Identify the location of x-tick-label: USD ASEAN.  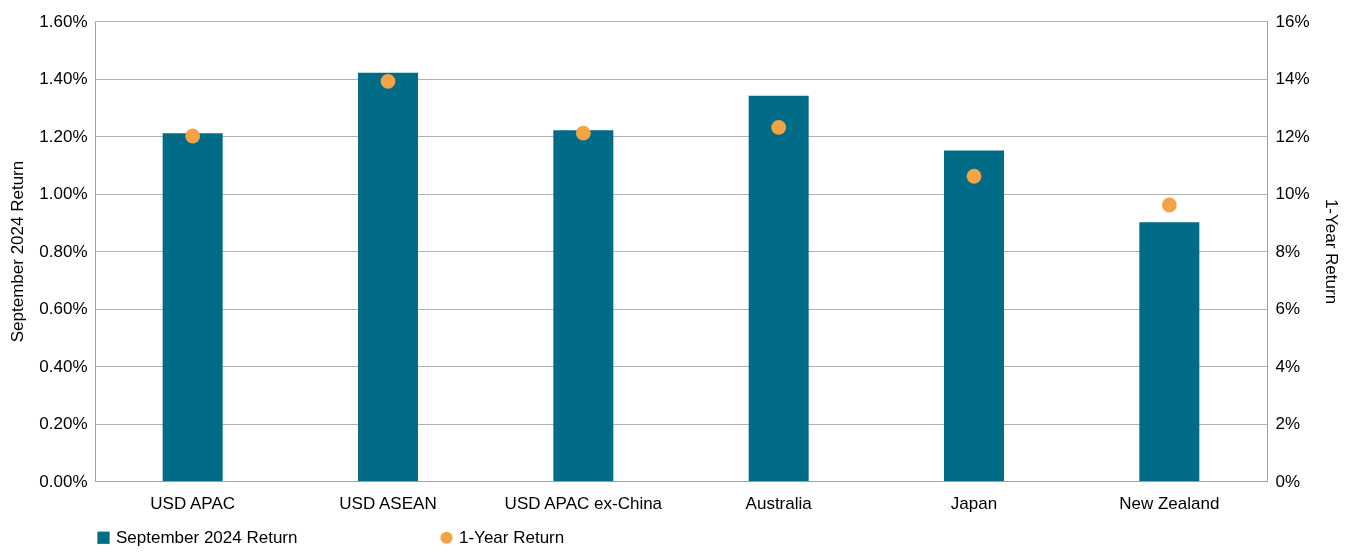
(388, 503).